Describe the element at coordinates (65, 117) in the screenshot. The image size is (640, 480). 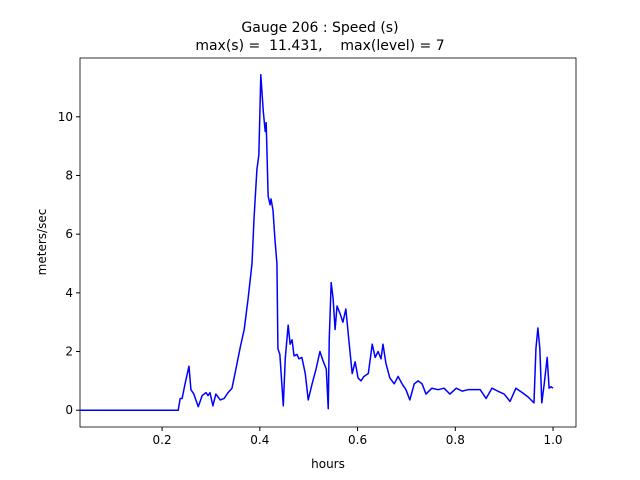
I see `y-tick-label: 10` at that location.